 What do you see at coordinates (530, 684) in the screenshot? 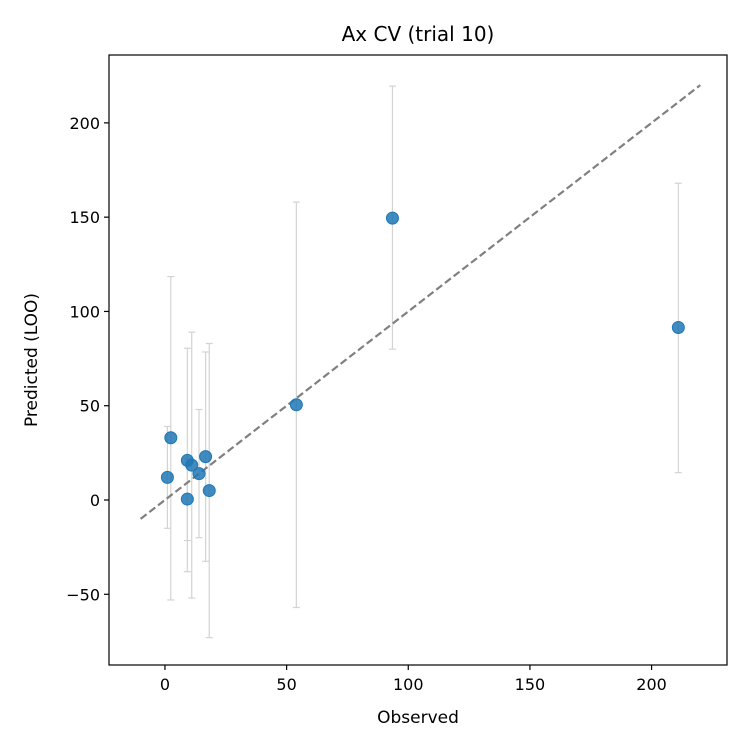
I see `x-tick-label: 150` at bounding box center [530, 684].